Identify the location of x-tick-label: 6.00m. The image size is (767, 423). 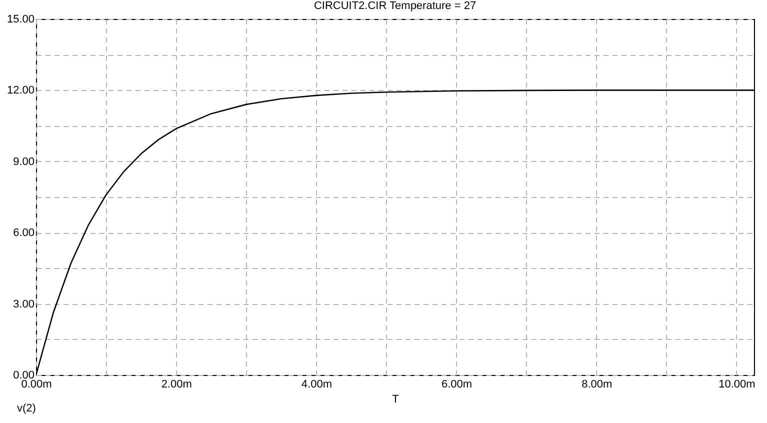
(457, 384).